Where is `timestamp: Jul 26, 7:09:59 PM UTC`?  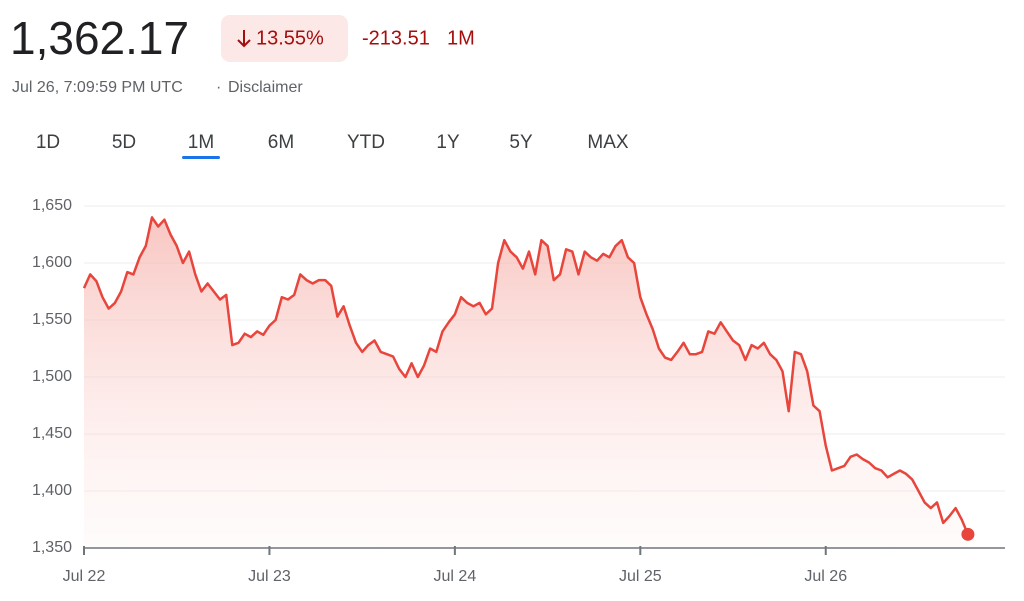 timestamp: Jul 26, 7:09:59 PM UTC is located at coordinates (97, 87).